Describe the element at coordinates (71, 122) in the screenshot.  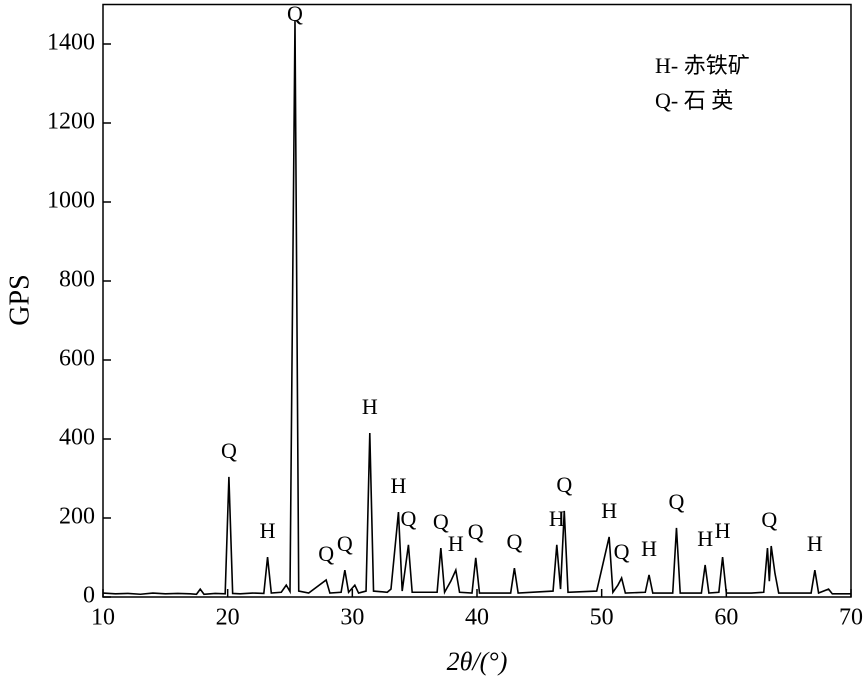
I see `y-tick-label: 1200` at that location.